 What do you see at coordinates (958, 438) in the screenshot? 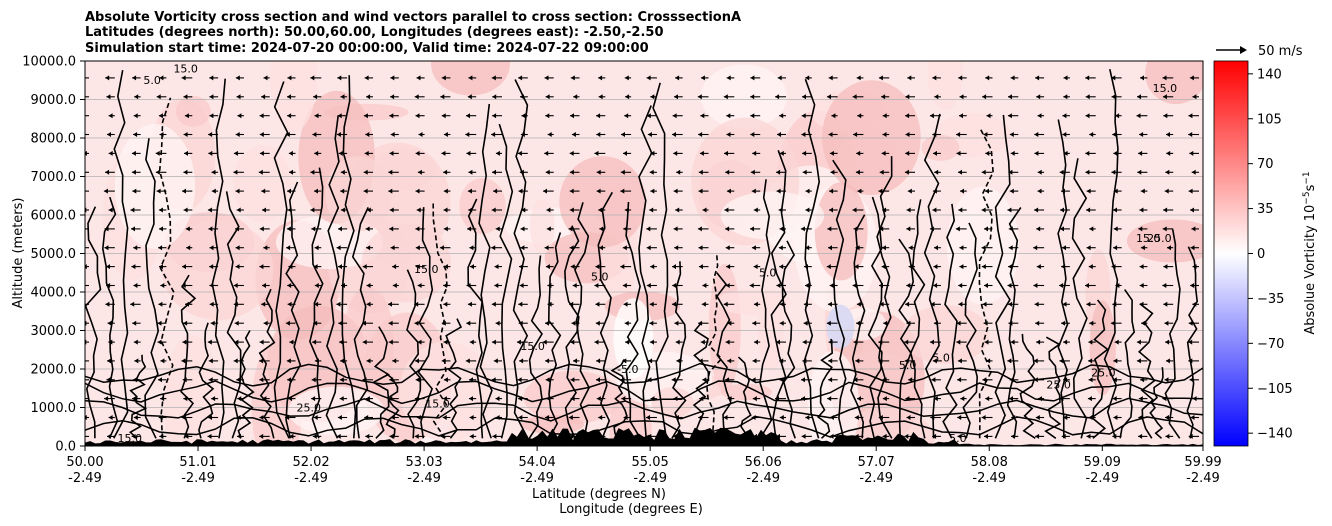
I see `contour-label: 5.0` at bounding box center [958, 438].